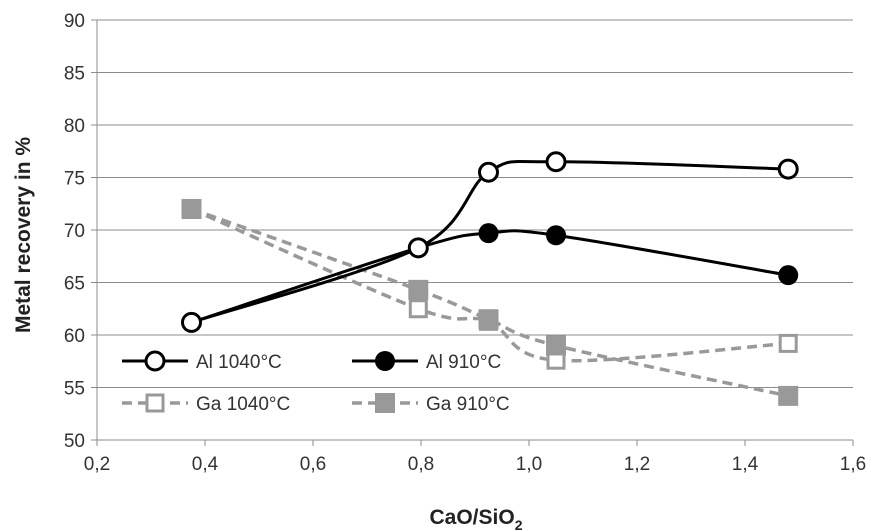 The width and height of the screenshot is (871, 531). I want to click on legend-label: Al 910°C, so click(463, 362).